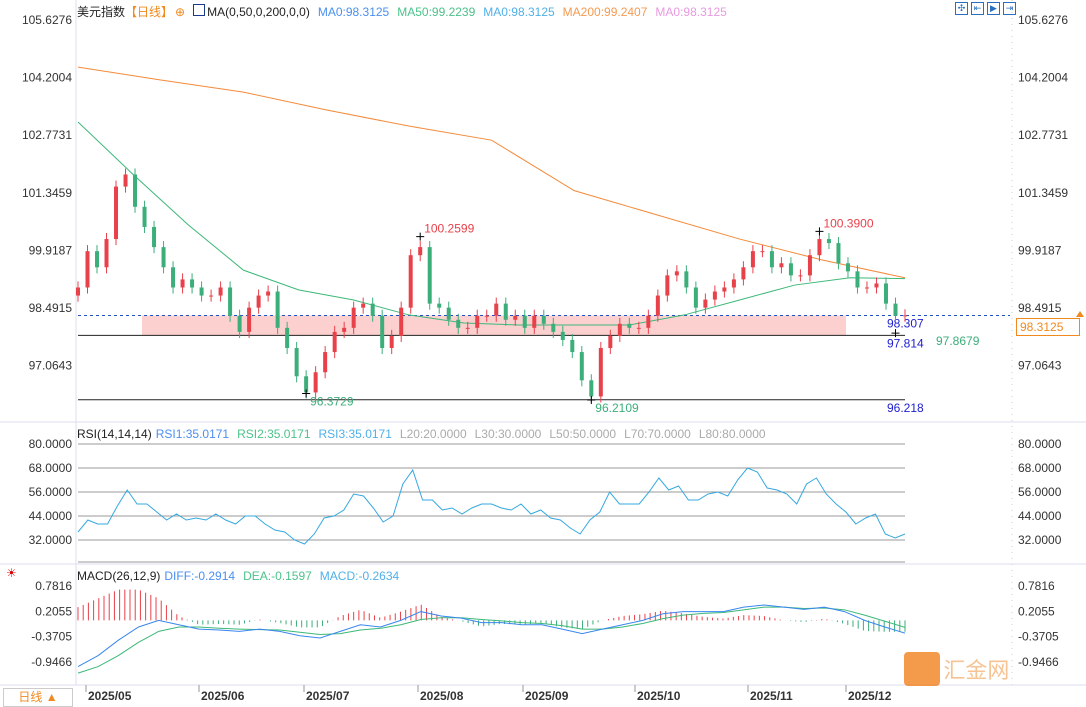 The image size is (1086, 707). What do you see at coordinates (977, 8) in the screenshot?
I see `zoom-start-icon: ⇤` at bounding box center [977, 8].